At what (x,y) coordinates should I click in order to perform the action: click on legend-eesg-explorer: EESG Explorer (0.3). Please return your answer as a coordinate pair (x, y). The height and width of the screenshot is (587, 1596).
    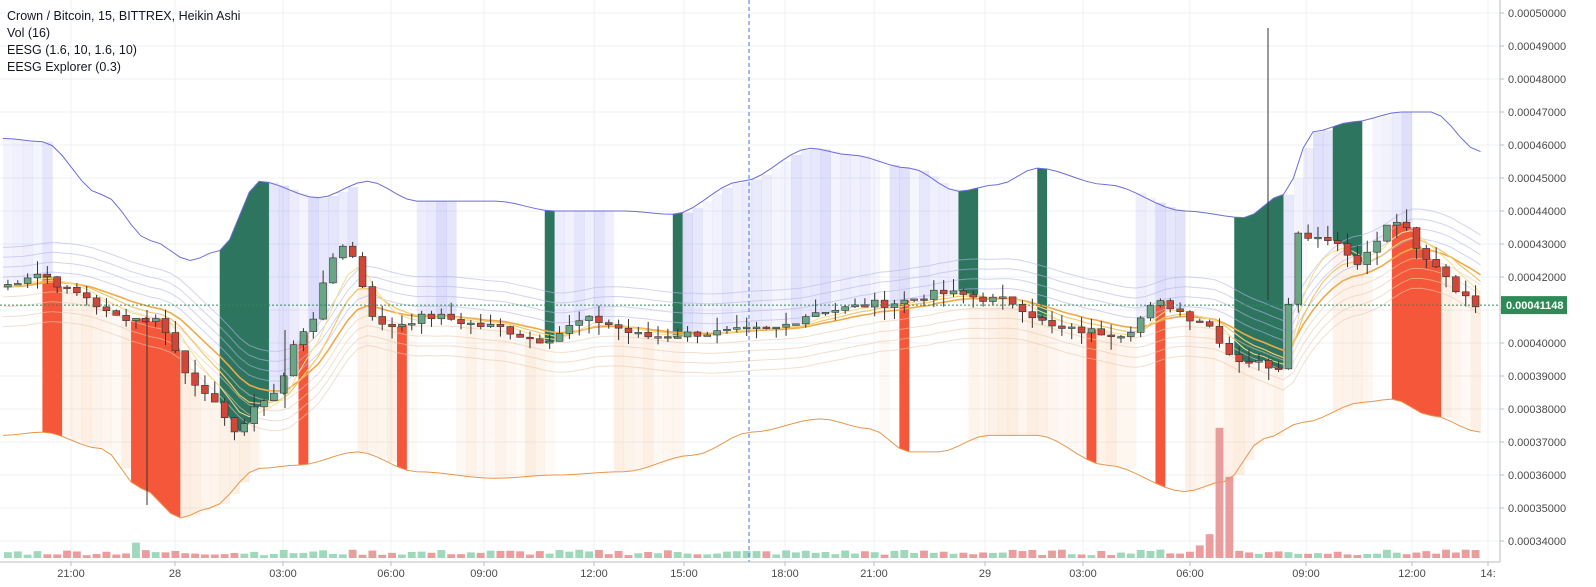
    Looking at the image, I should click on (64, 67).